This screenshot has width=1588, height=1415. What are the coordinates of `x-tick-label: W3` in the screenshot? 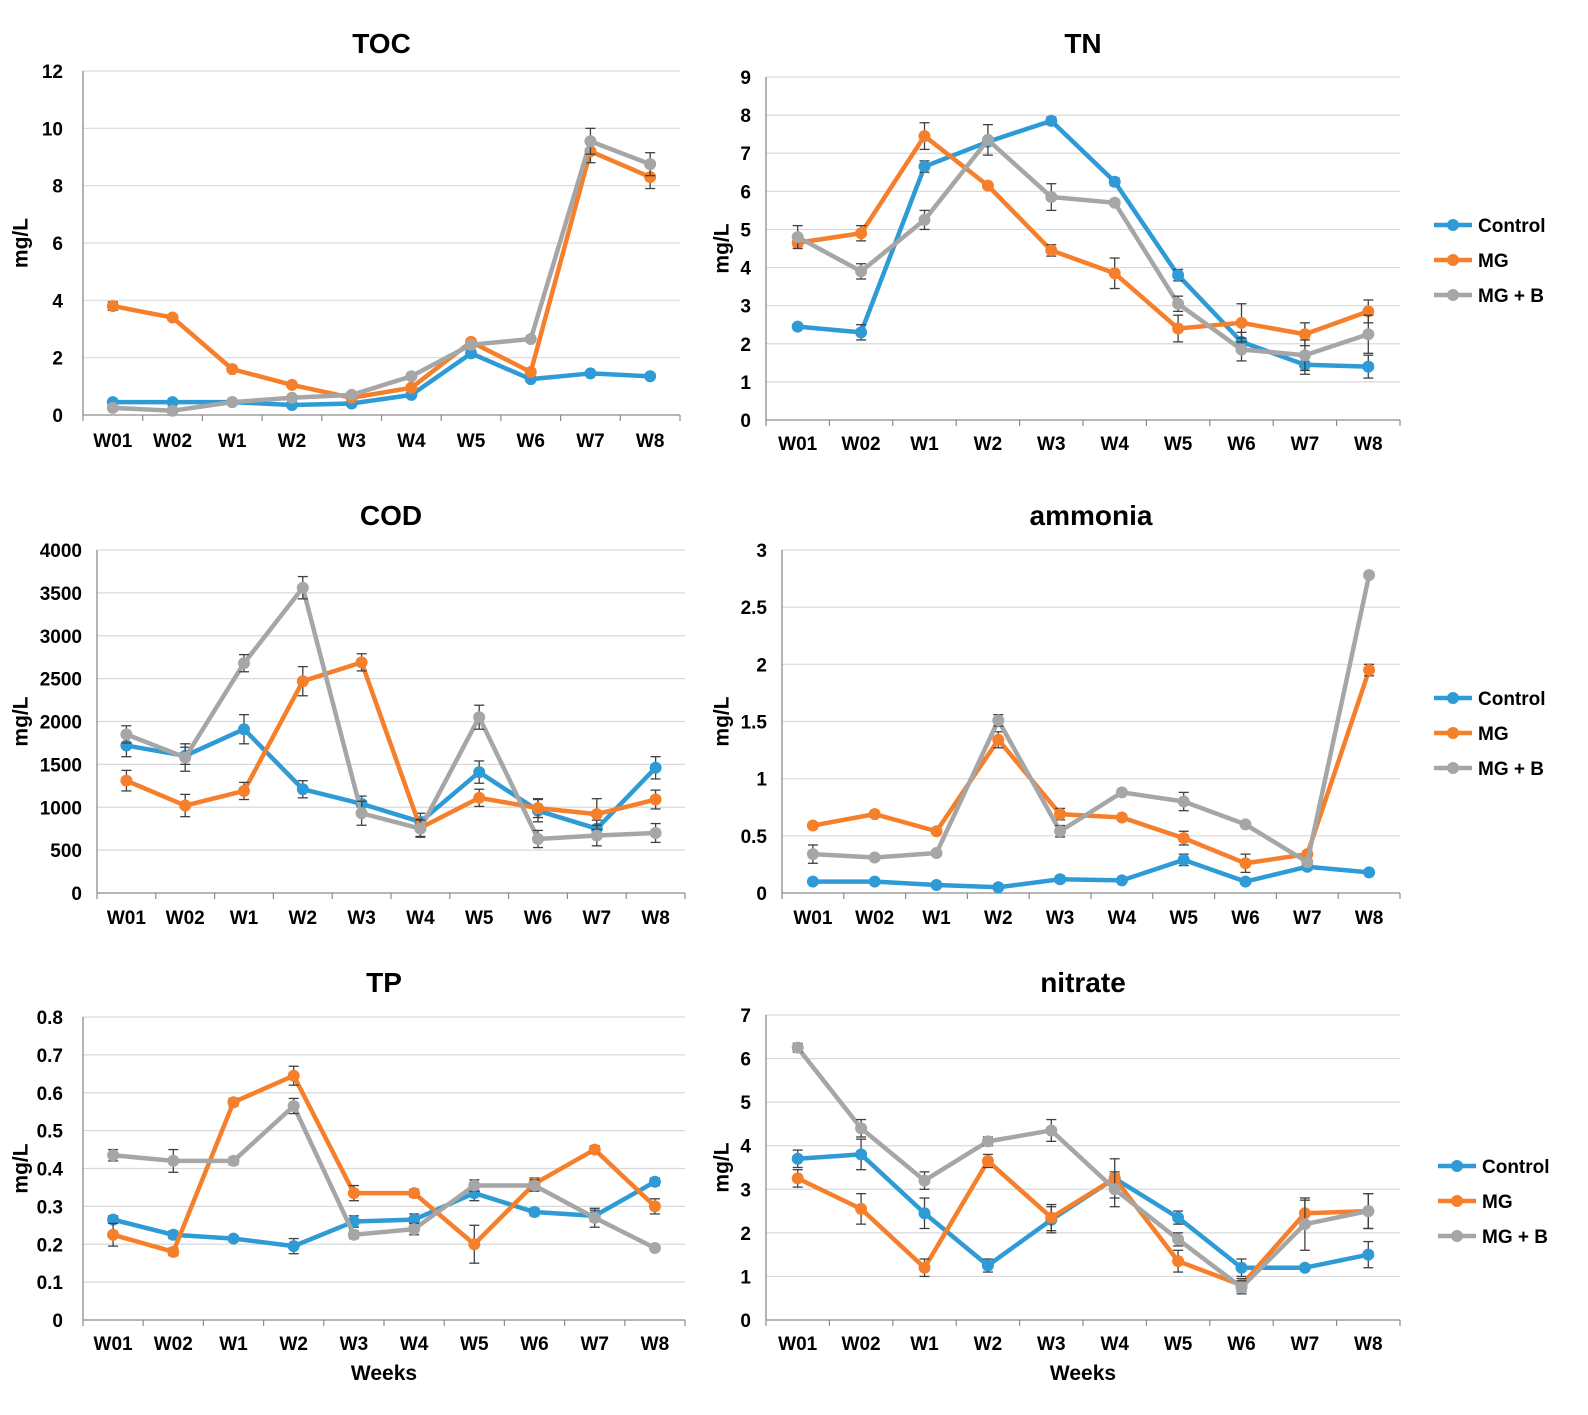 It's located at (351, 441).